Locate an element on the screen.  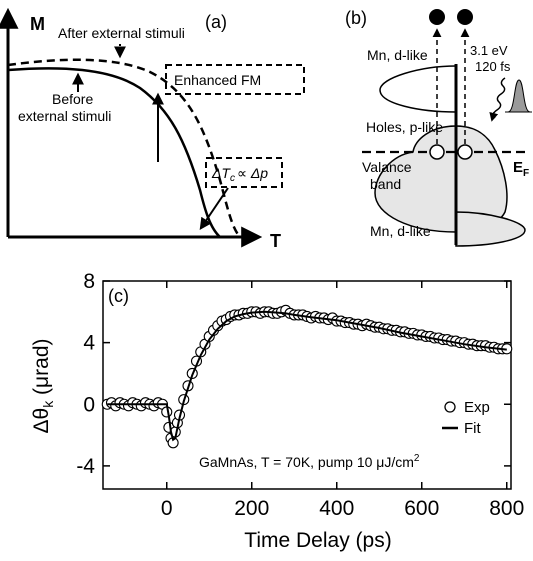
experiment-annotation: GaMnAs, T = 70K, pump 10 μJ/cm2 is located at coordinates (309, 461).